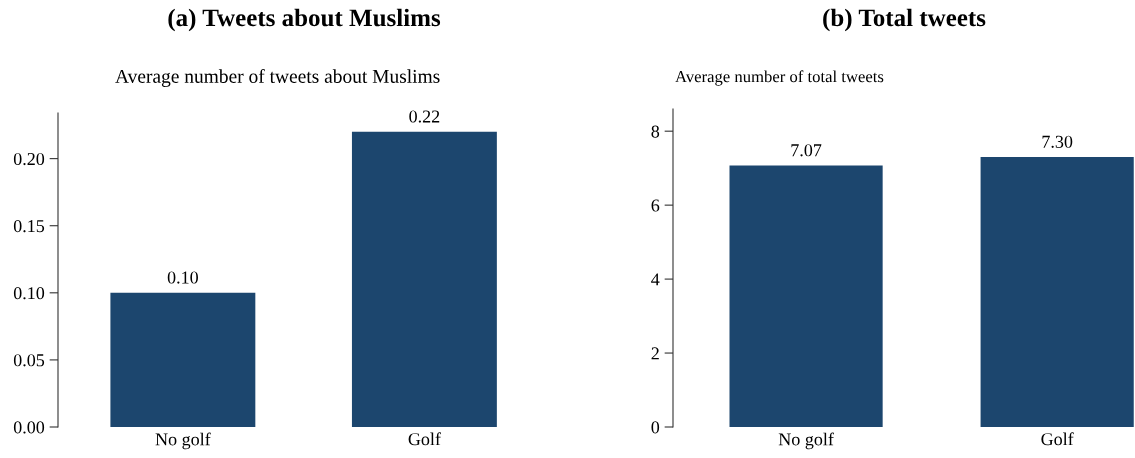 The image size is (1135, 458). Describe the element at coordinates (655, 353) in the screenshot. I see `y-tick-label: 2` at that location.